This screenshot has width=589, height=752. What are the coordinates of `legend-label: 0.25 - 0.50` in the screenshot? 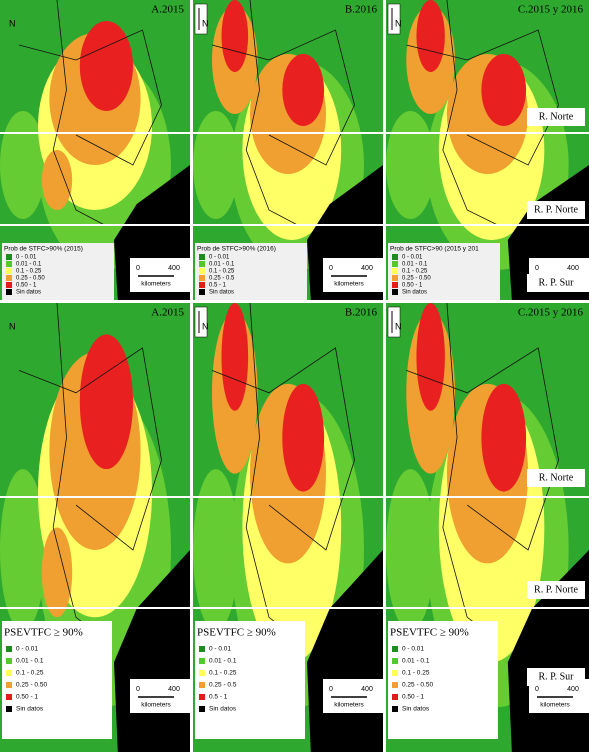 It's located at (30, 279).